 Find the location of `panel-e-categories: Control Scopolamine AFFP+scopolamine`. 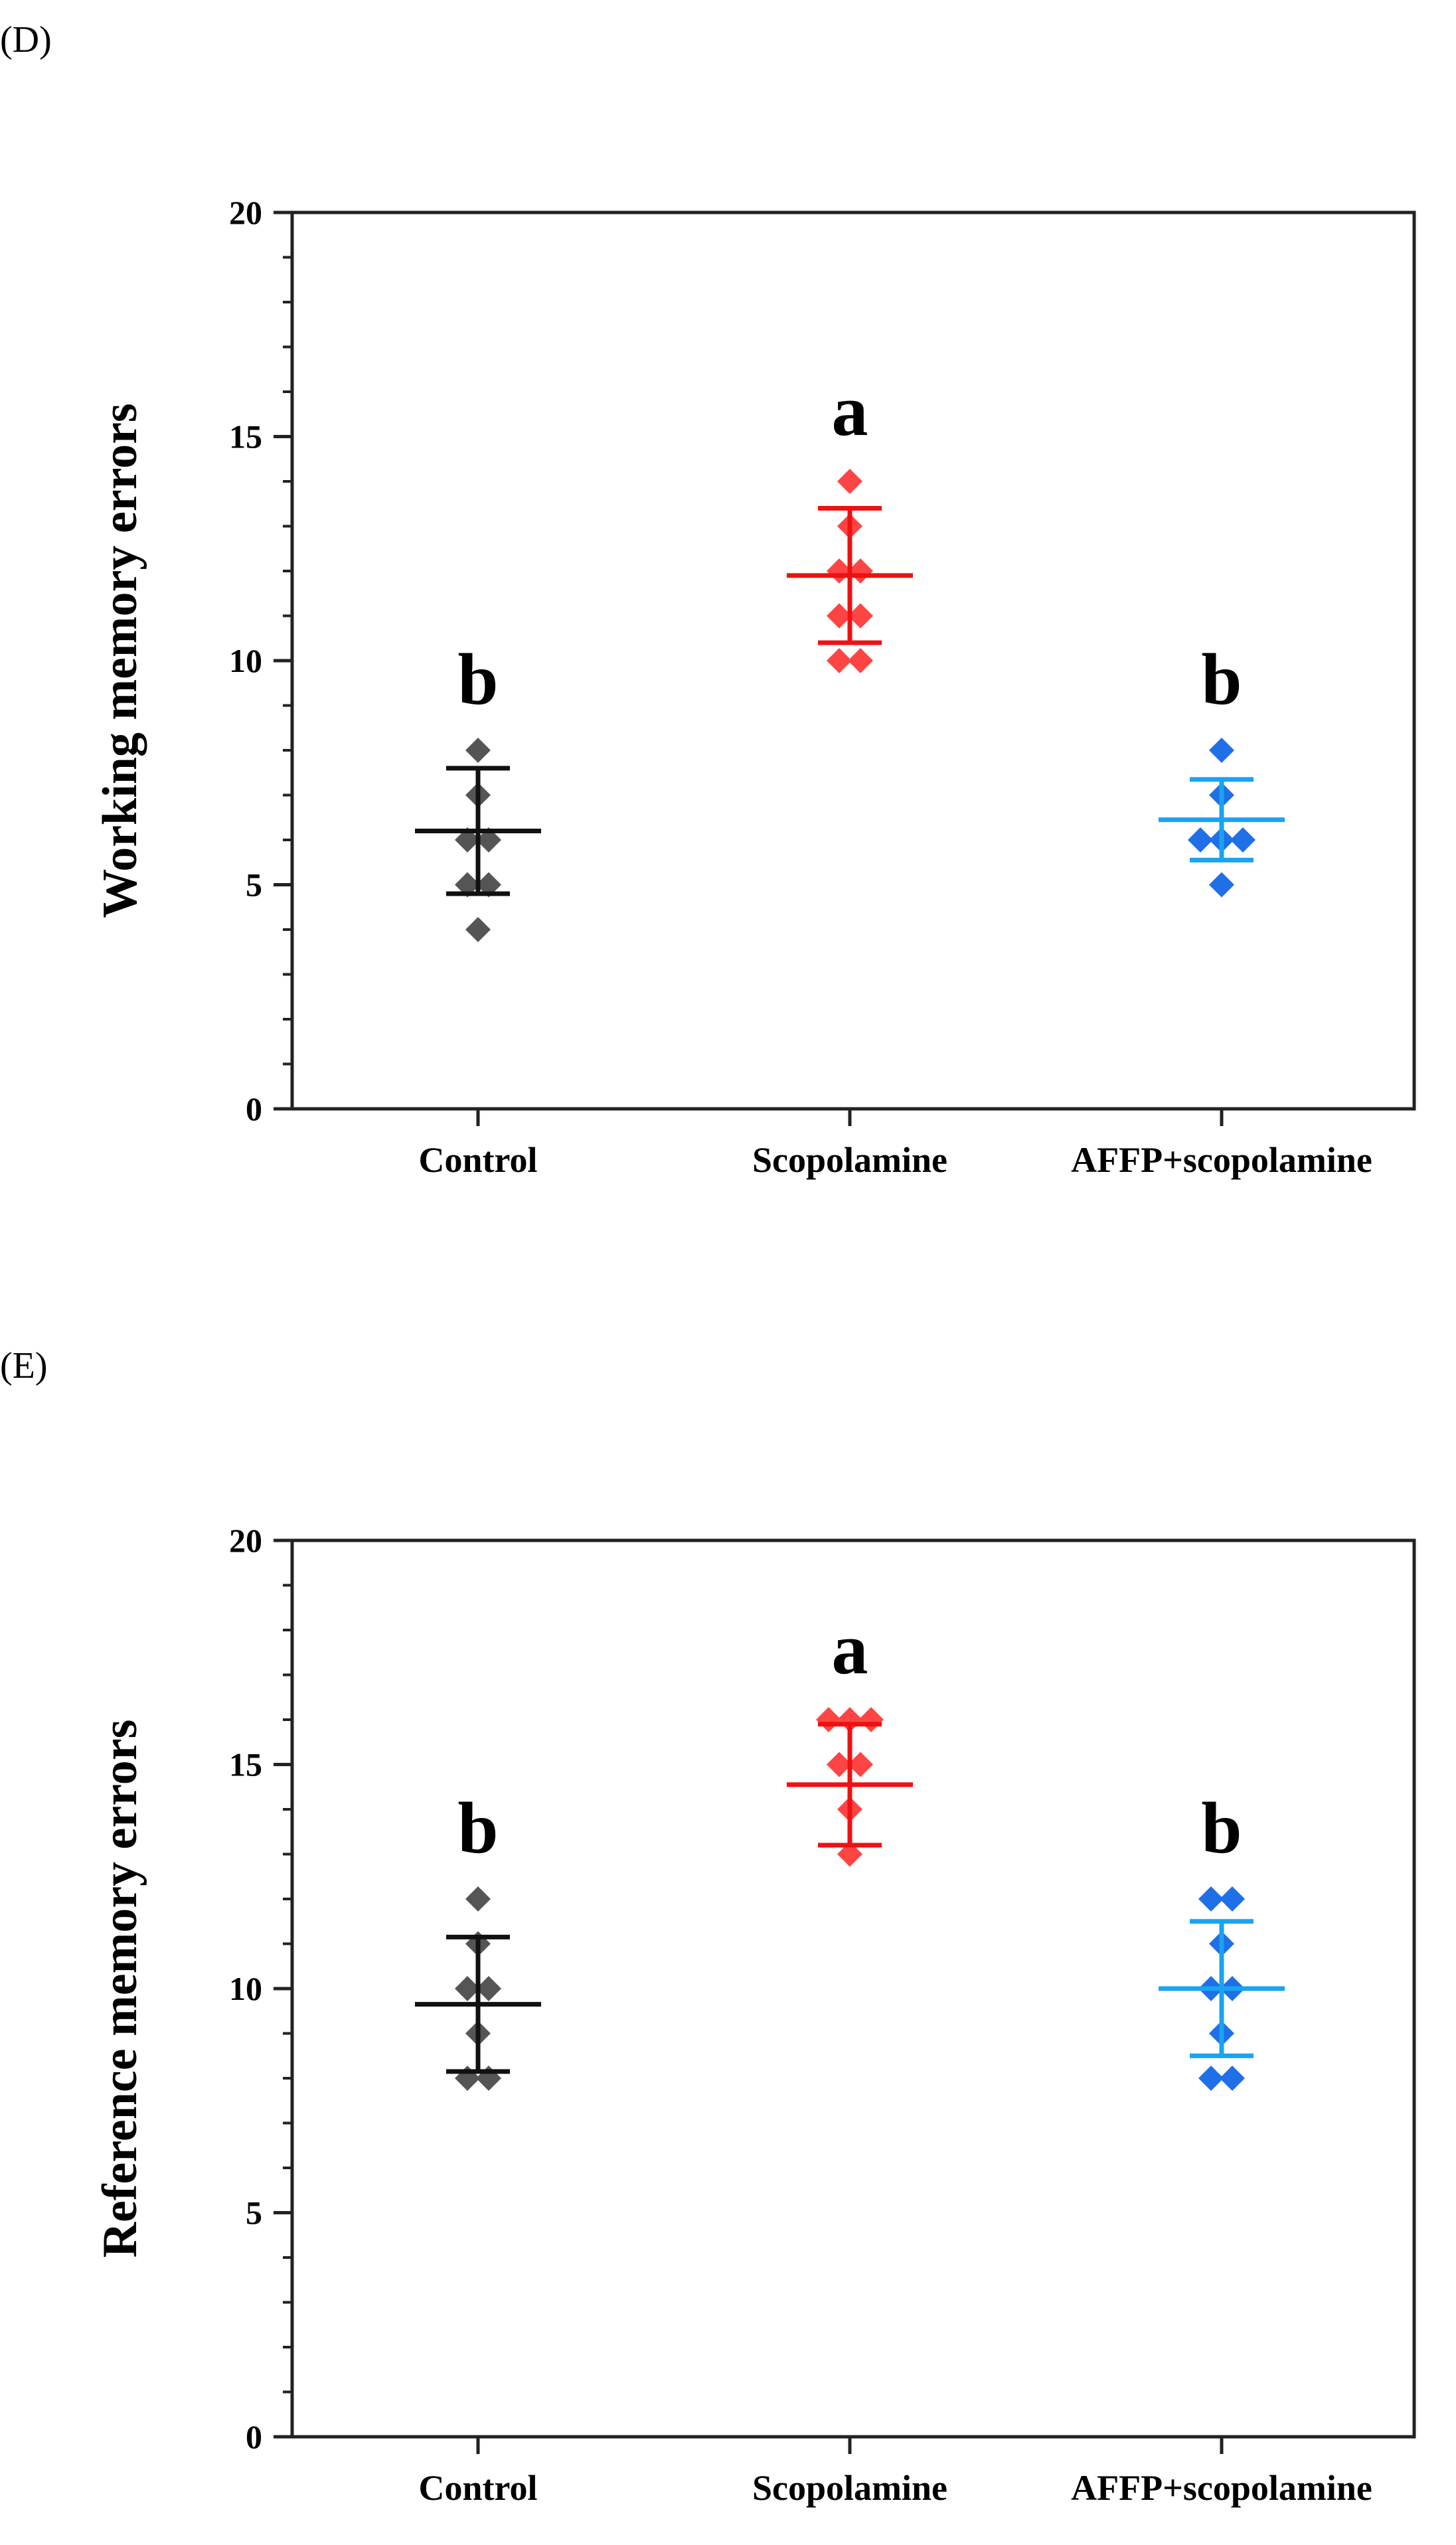

panel-e-categories: Control Scopolamine AFFP+scopolamine is located at coordinates (895, 2472).